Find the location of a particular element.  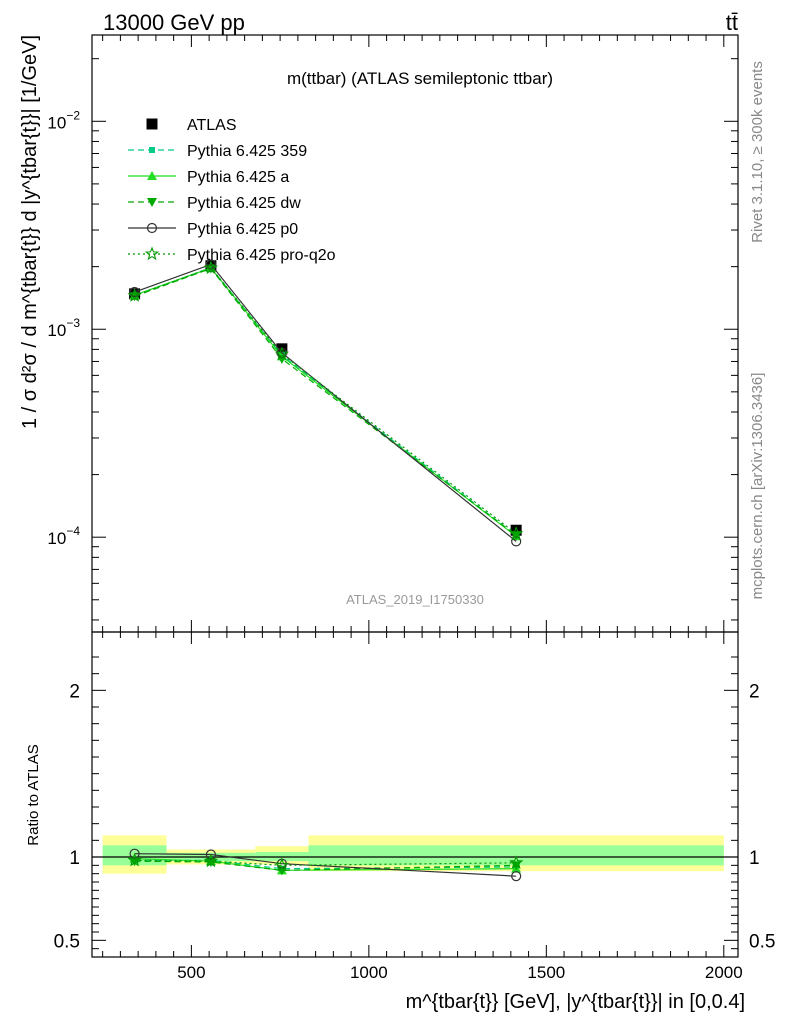

legend-label: Pythia 6.425 359 is located at coordinates (247, 151).